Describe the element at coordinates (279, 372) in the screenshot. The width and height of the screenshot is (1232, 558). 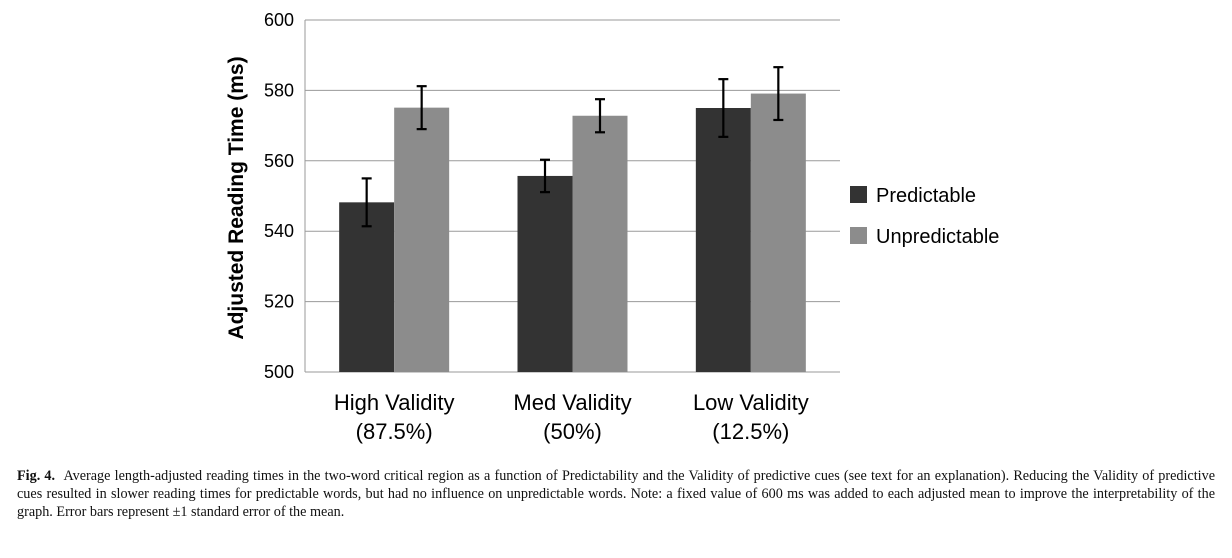
I see `y-tick-label: 500` at that location.